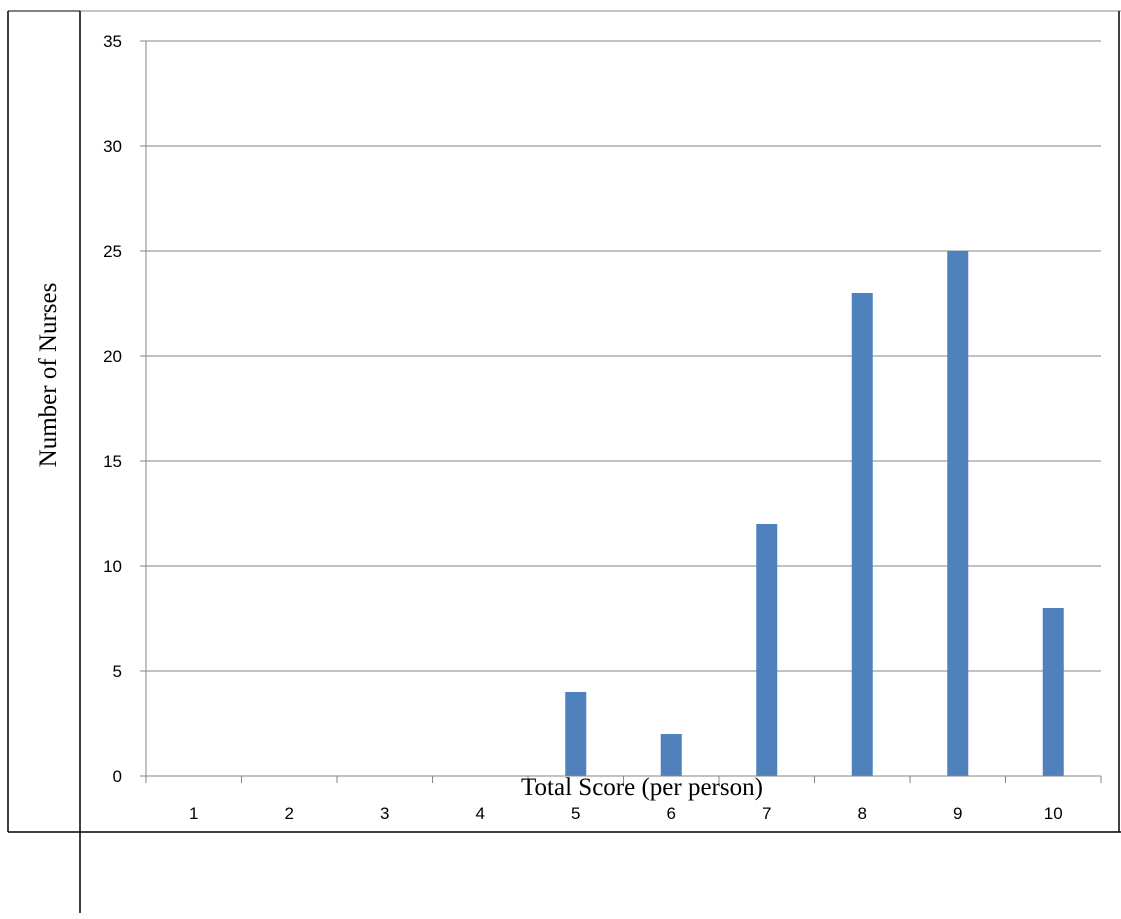 The image size is (1121, 919). Describe the element at coordinates (117, 776) in the screenshot. I see `y-tick-label: 0` at that location.